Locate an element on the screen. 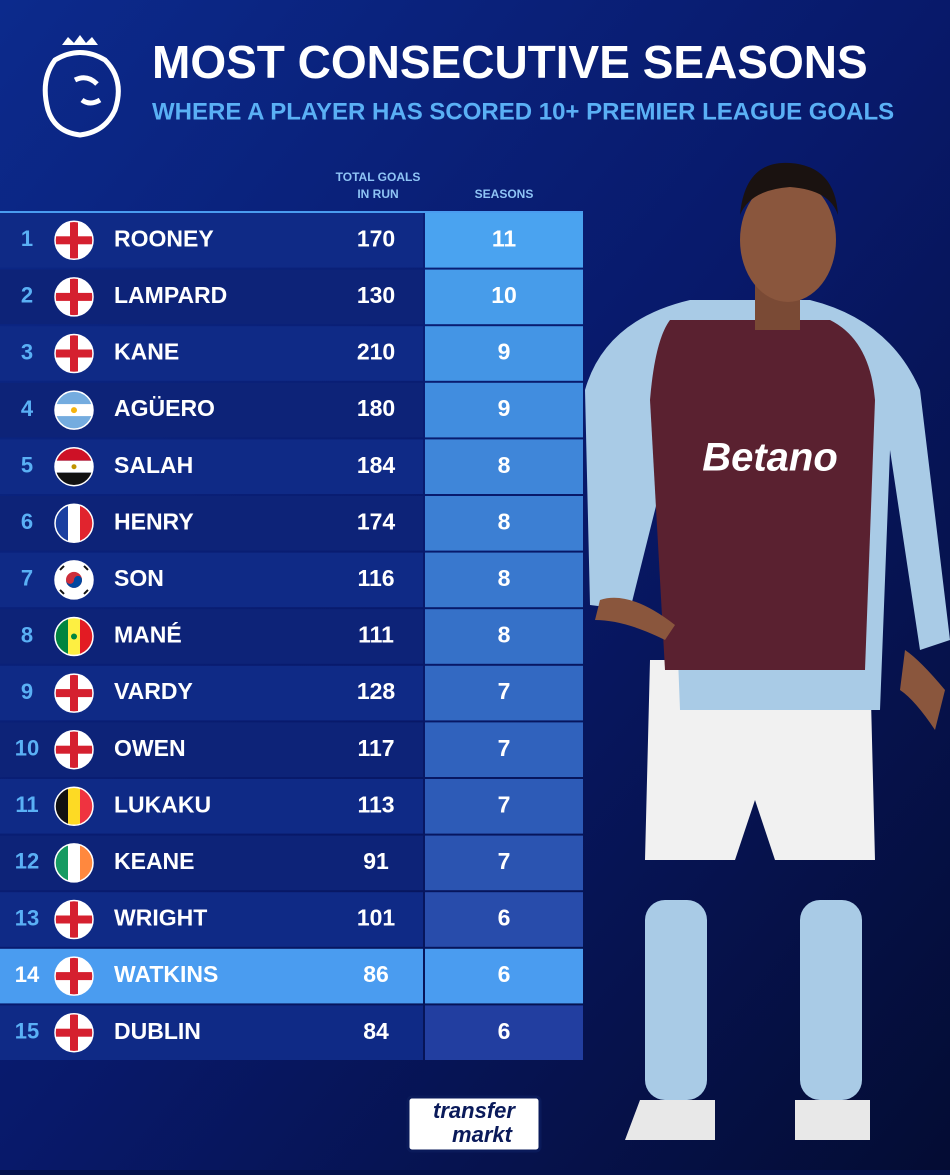  total-goals: 180 is located at coordinates (376, 408).